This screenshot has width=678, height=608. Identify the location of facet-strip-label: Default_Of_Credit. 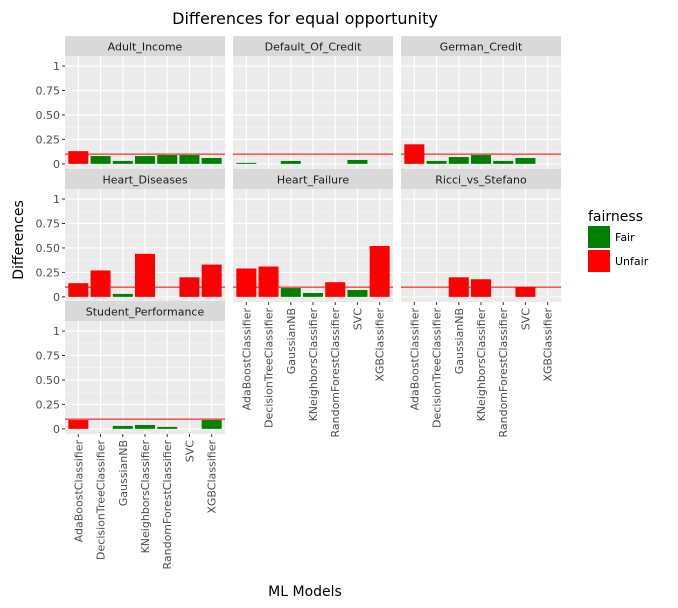
(313, 47).